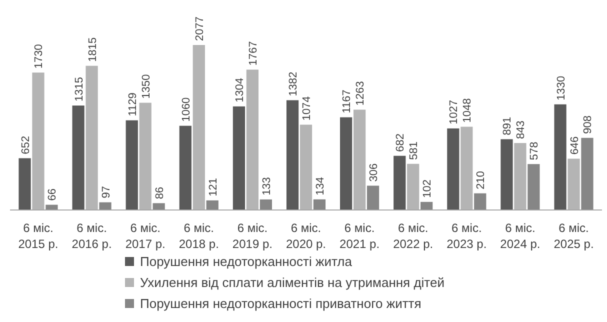  What do you see at coordinates (146, 86) in the screenshot?
I see `data-label: 1350` at bounding box center [146, 86].